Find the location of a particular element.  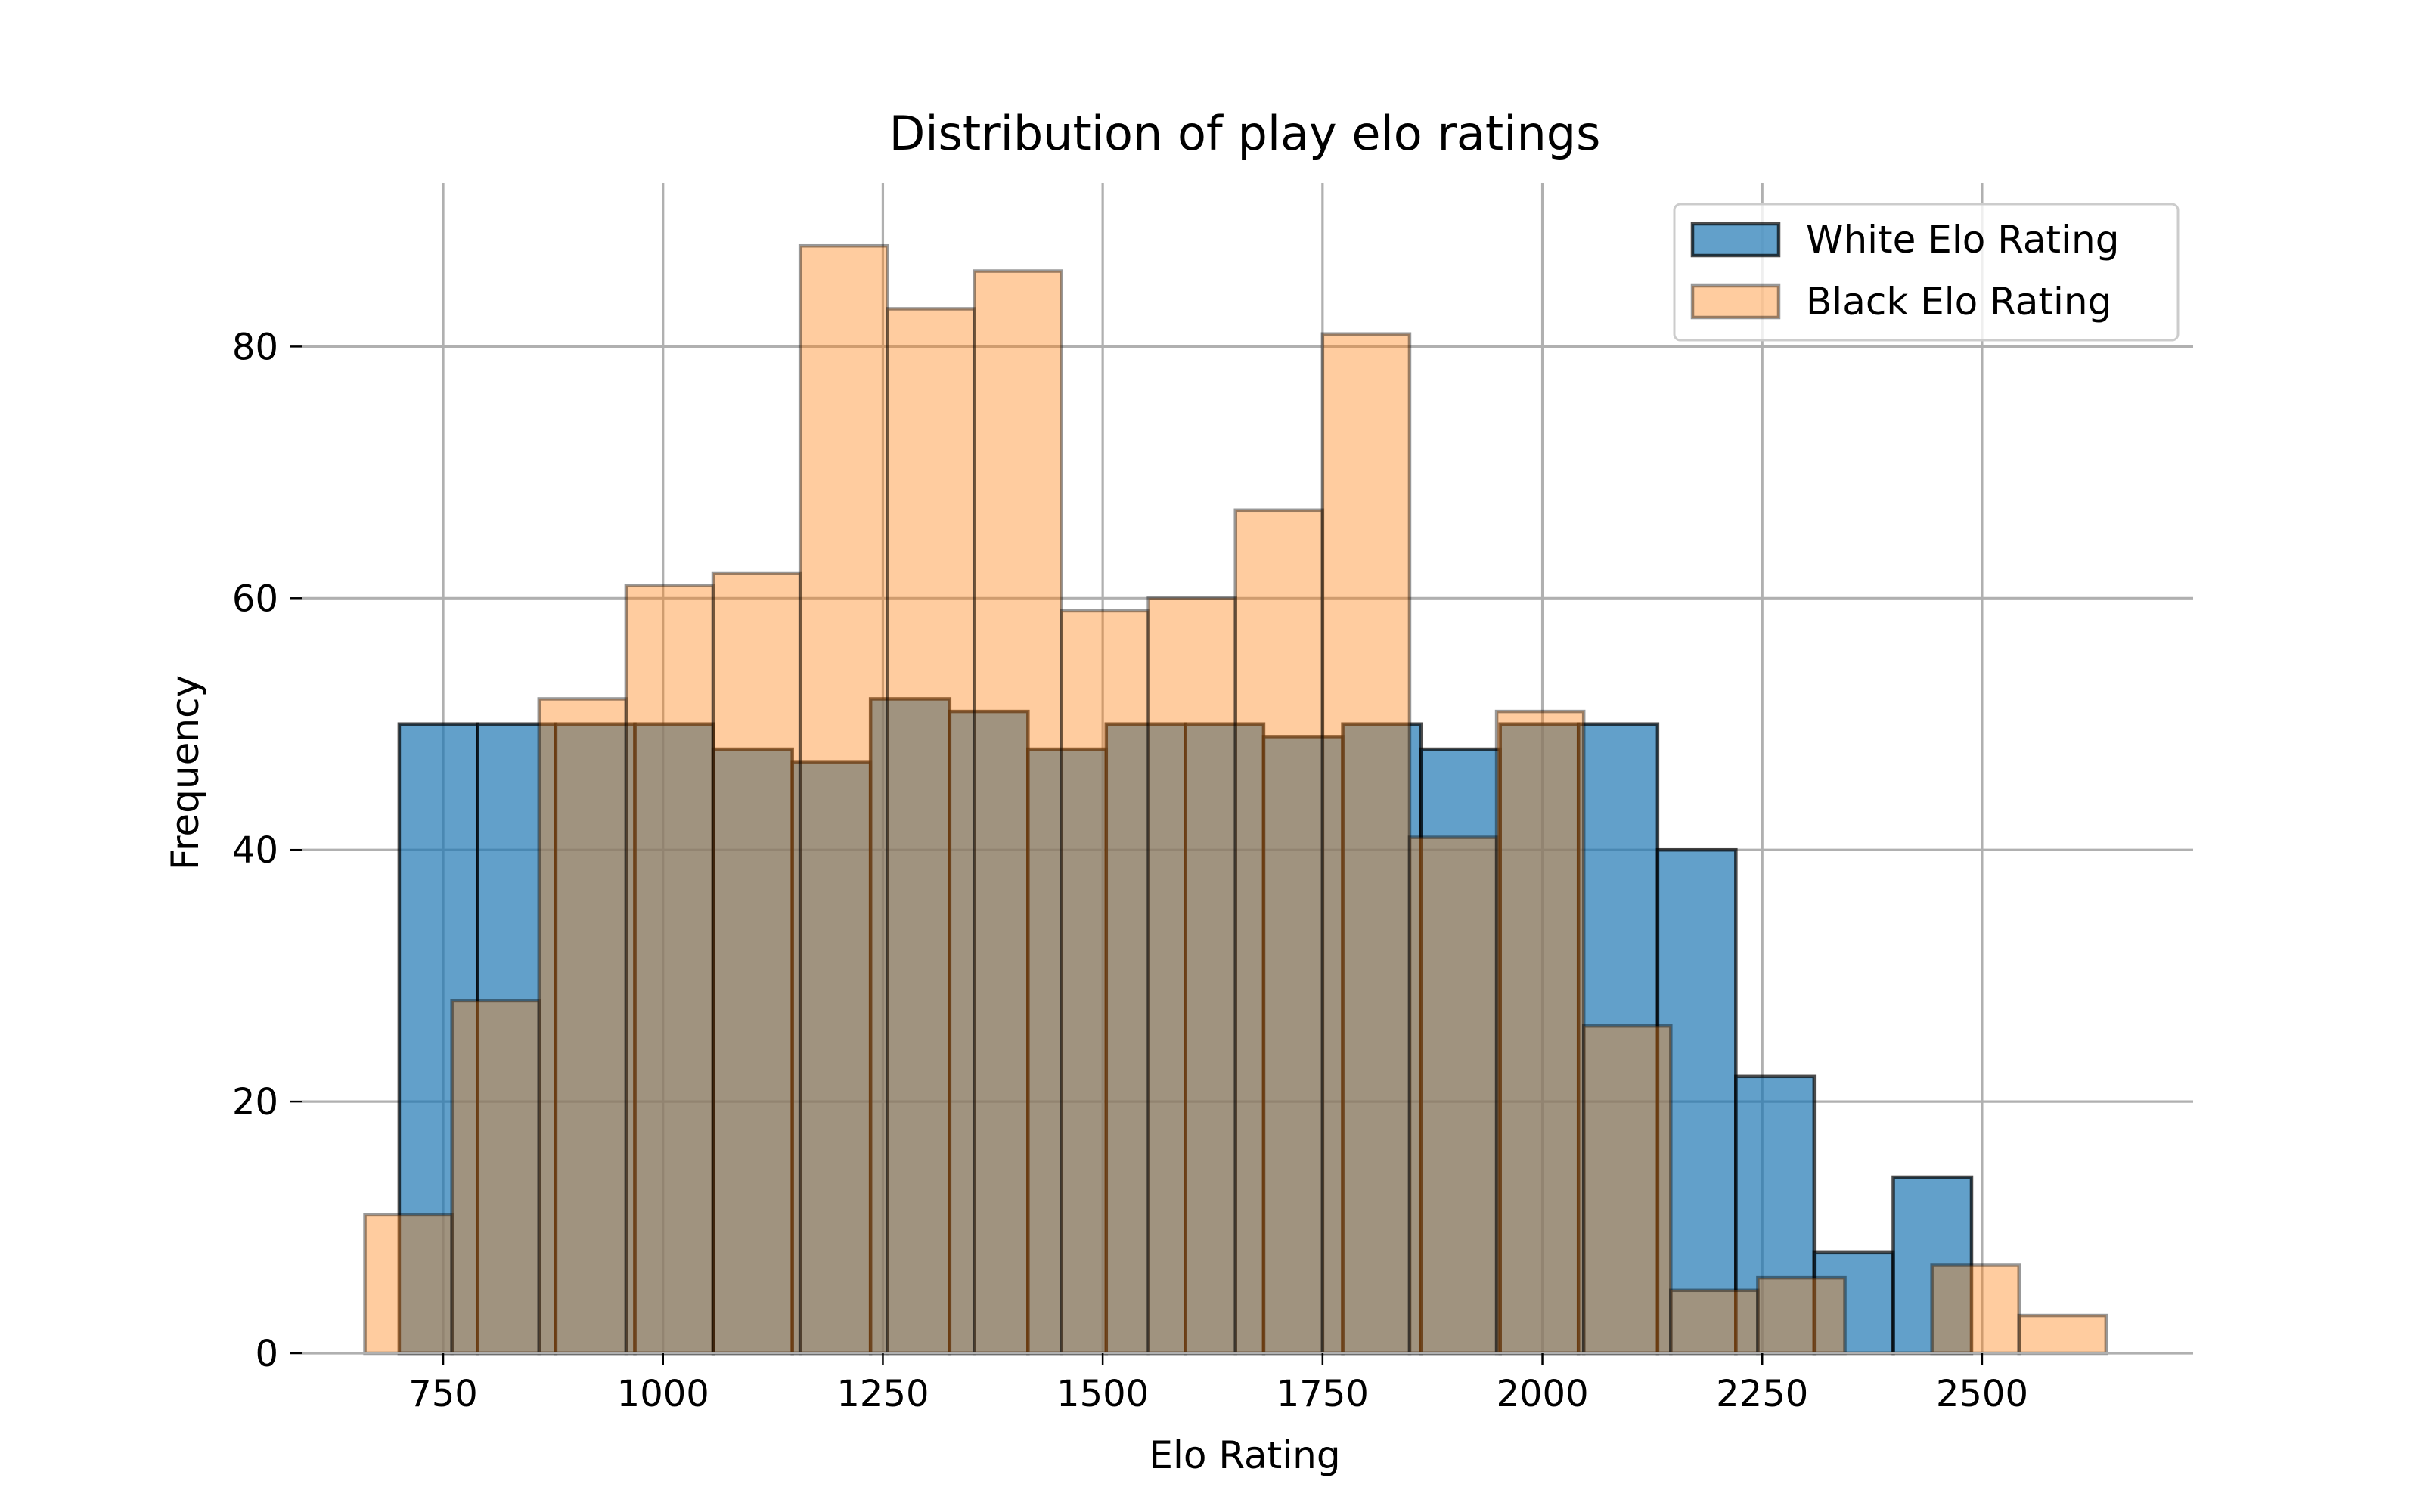

y-tick-label: 60 is located at coordinates (255, 599).